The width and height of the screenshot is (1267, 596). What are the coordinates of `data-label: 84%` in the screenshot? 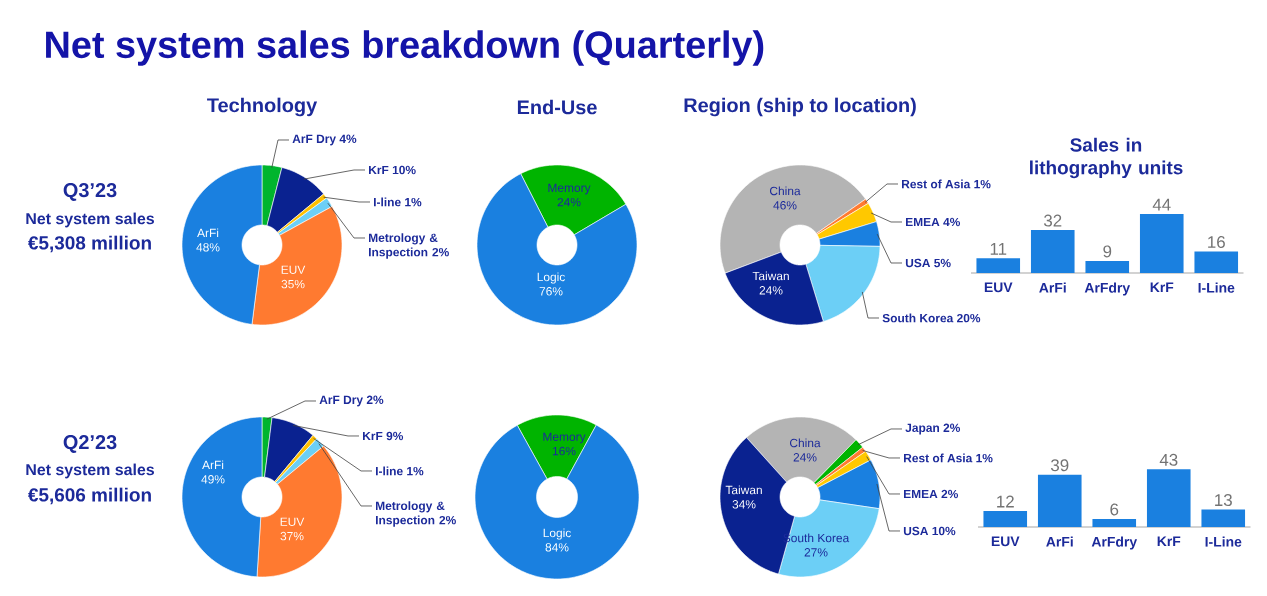 It's located at (557, 547).